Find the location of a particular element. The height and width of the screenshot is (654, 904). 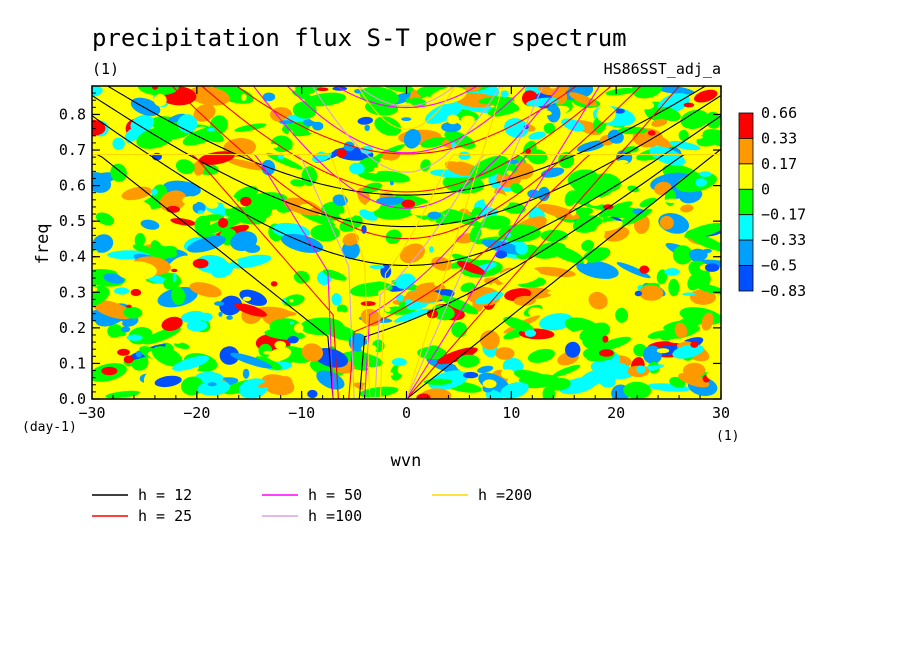

legend: h = 12 h = 25 h = 50 h =100 h =200 is located at coordinates (312, 505).